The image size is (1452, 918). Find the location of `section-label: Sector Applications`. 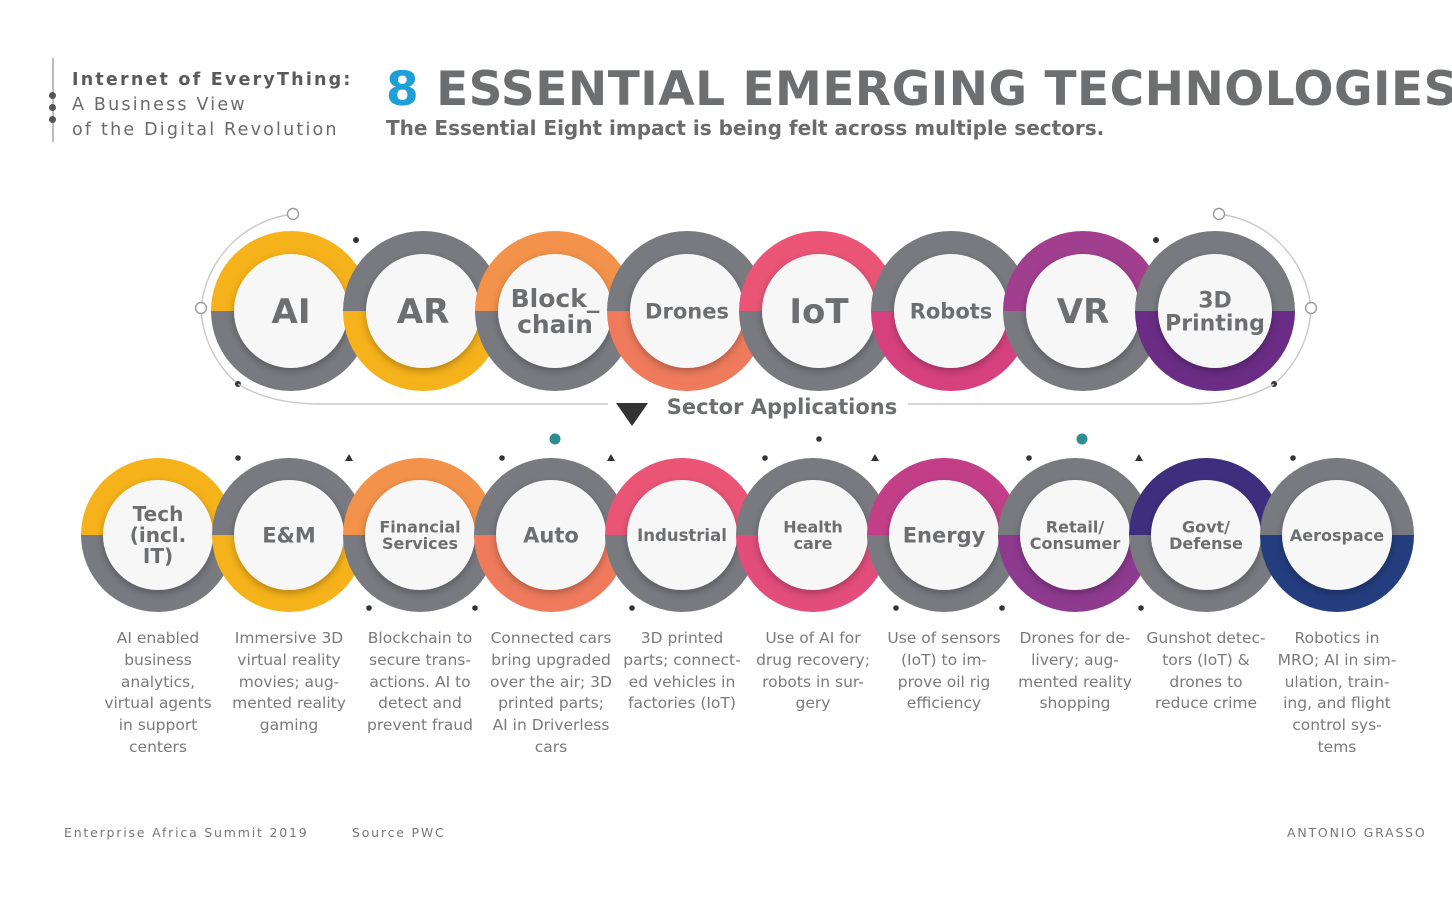

section-label: Sector Applications is located at coordinates (782, 407).